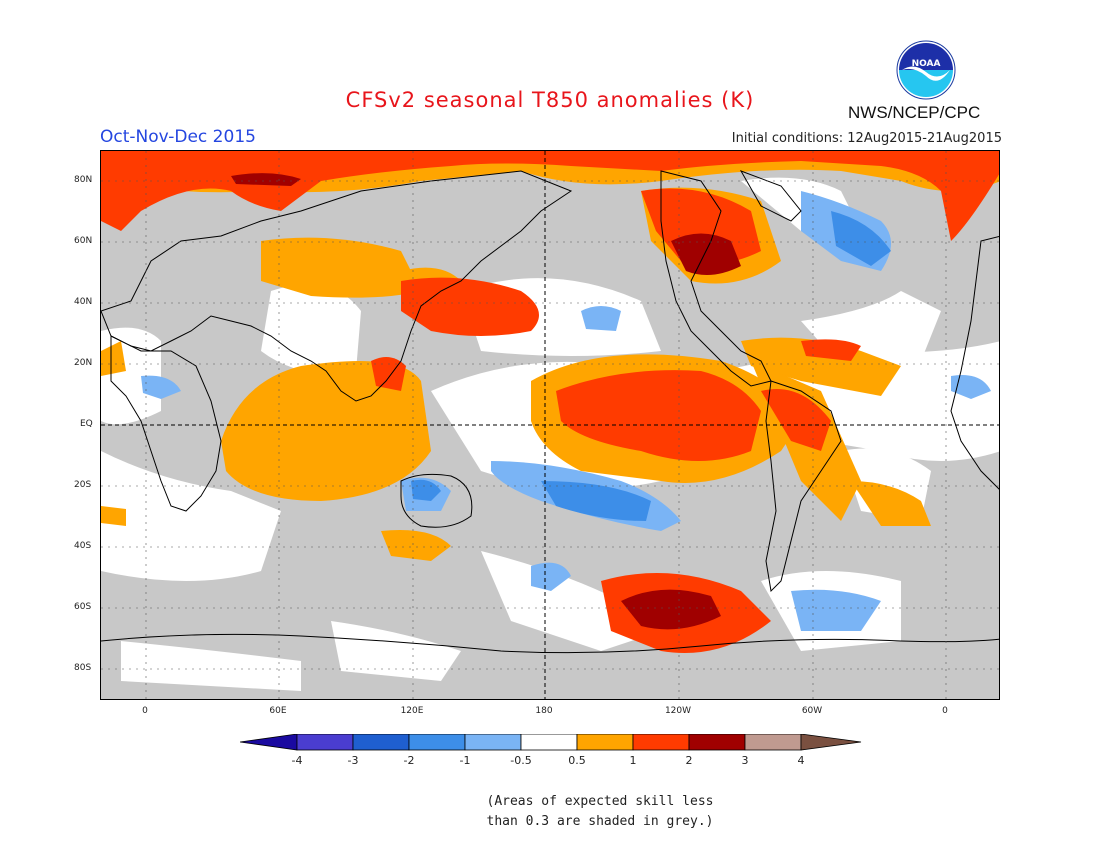 This screenshot has height=850, width=1100. I want to click on lon-label-0: 0, so click(145, 711).